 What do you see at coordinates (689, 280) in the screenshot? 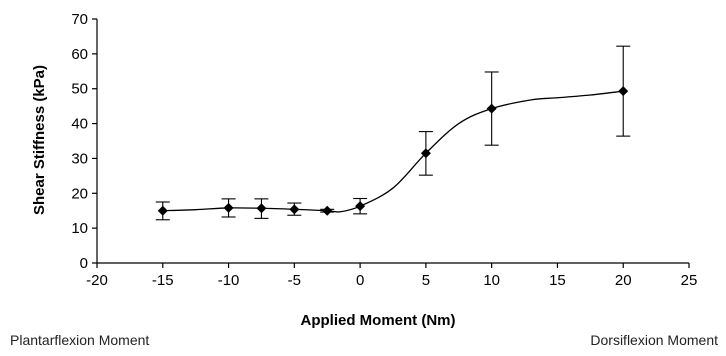
I see `x-tick-label: 25` at bounding box center [689, 280].